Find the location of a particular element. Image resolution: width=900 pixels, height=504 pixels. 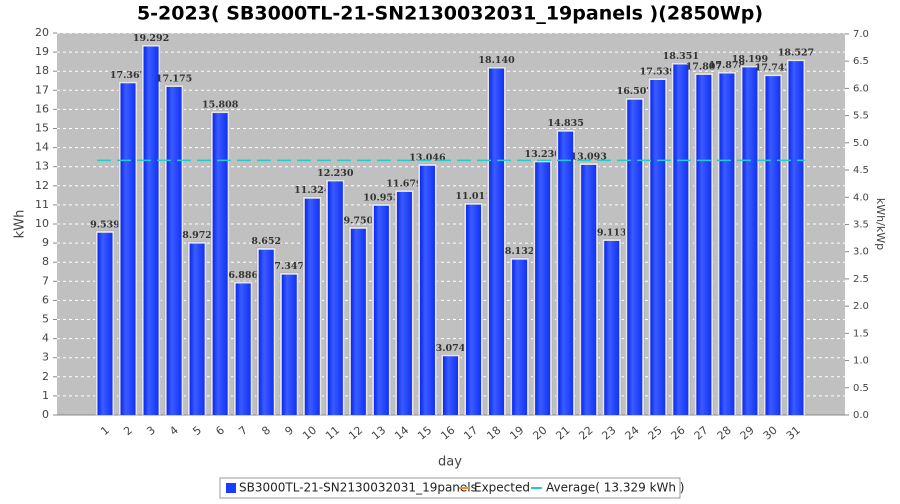

value-label: 13.093 is located at coordinates (589, 156).